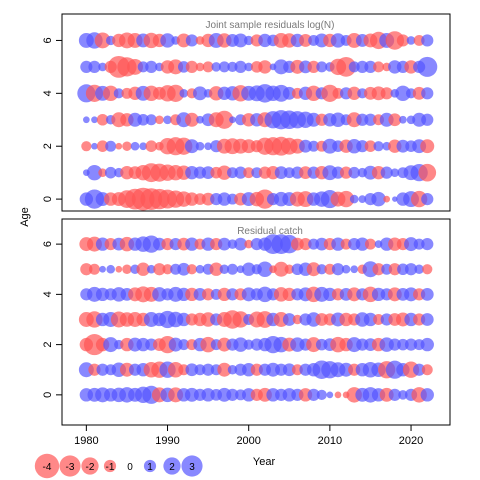 Image resolution: width=480 pixels, height=480 pixels. What do you see at coordinates (270, 25) in the screenshot?
I see `panel-top-title: Joint sample residuals log(N)` at bounding box center [270, 25].